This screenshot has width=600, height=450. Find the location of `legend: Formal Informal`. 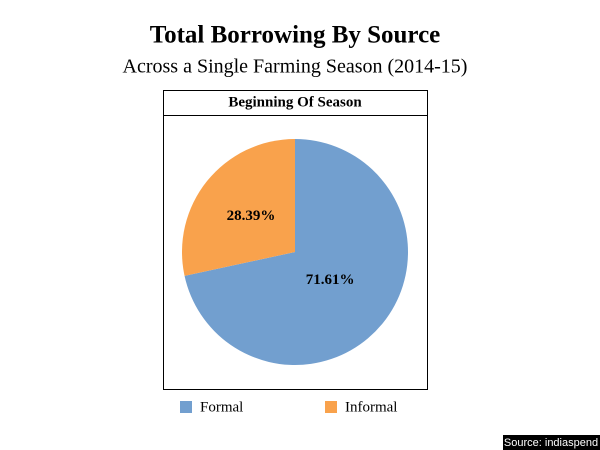

legend: Formal Informal is located at coordinates (288, 407).